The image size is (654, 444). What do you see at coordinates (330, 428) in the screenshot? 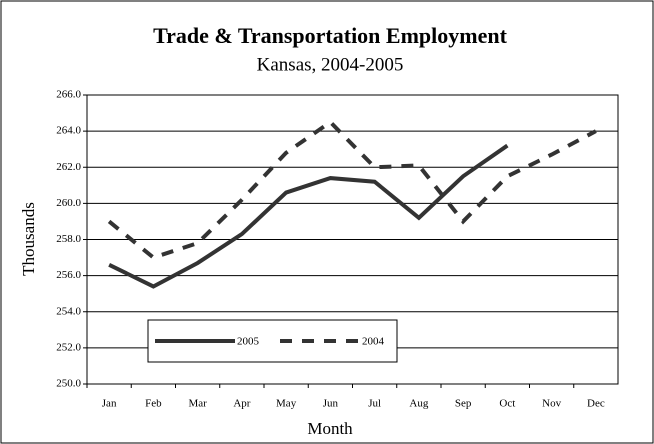
I see `x-axis-label: Month` at bounding box center [330, 428].